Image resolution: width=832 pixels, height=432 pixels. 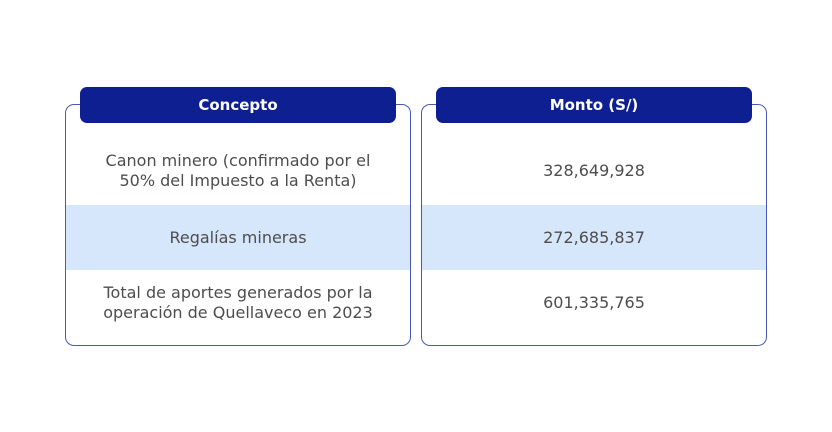 I want to click on column-header-concept: Concepto, so click(x=238, y=105).